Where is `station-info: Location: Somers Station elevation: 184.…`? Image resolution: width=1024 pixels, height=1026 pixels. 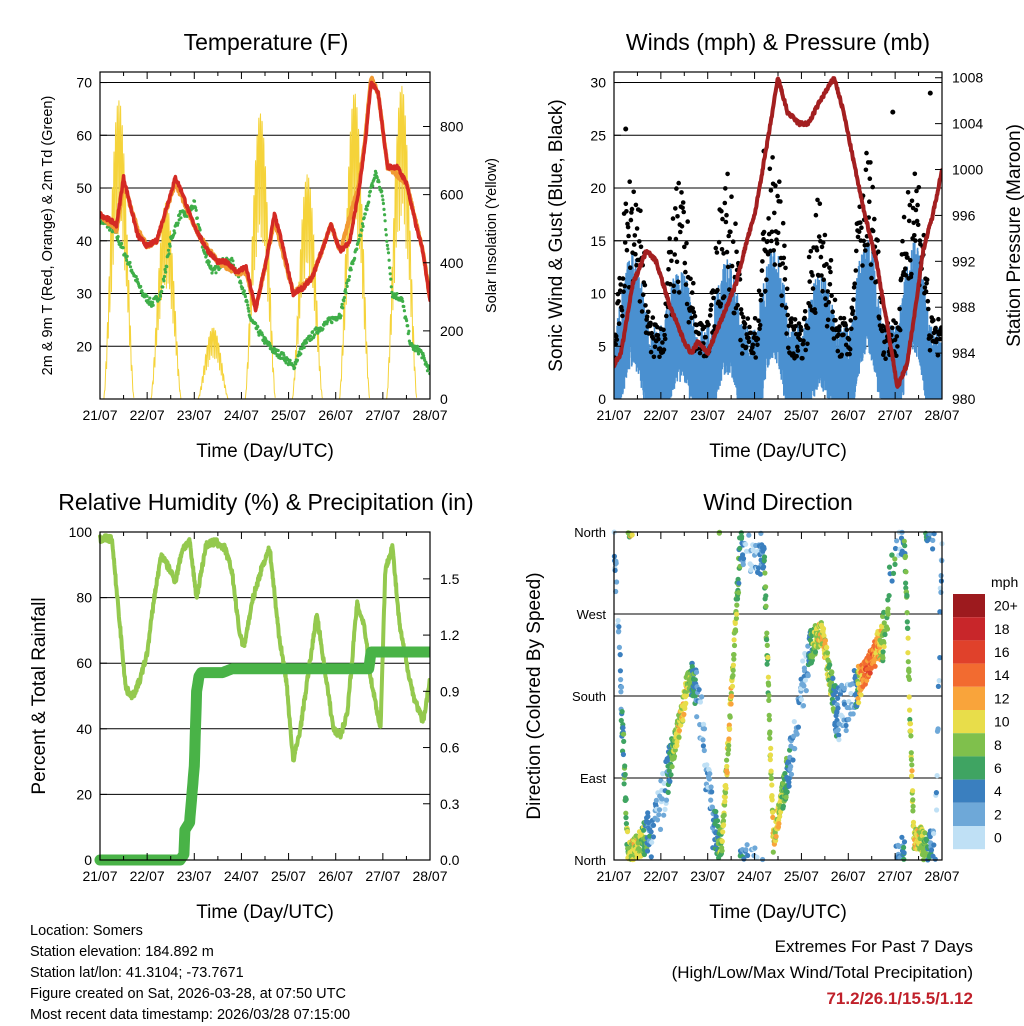
station-info: Location: Somers Station elevation: 184.… is located at coordinates (190, 973).